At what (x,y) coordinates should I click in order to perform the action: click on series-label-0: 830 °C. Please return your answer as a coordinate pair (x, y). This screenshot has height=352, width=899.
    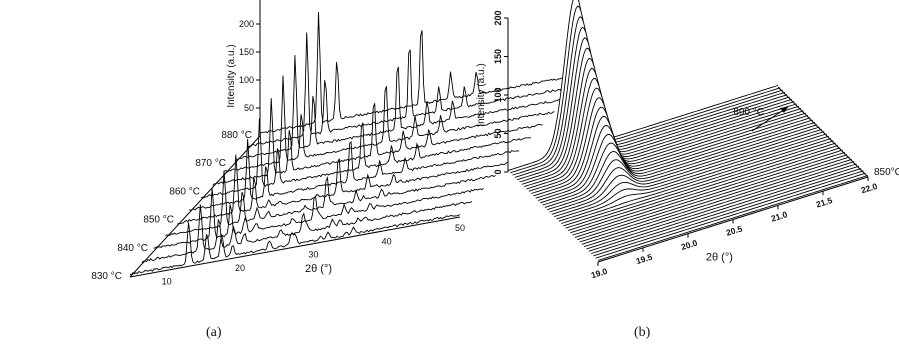
    Looking at the image, I should click on (106, 276).